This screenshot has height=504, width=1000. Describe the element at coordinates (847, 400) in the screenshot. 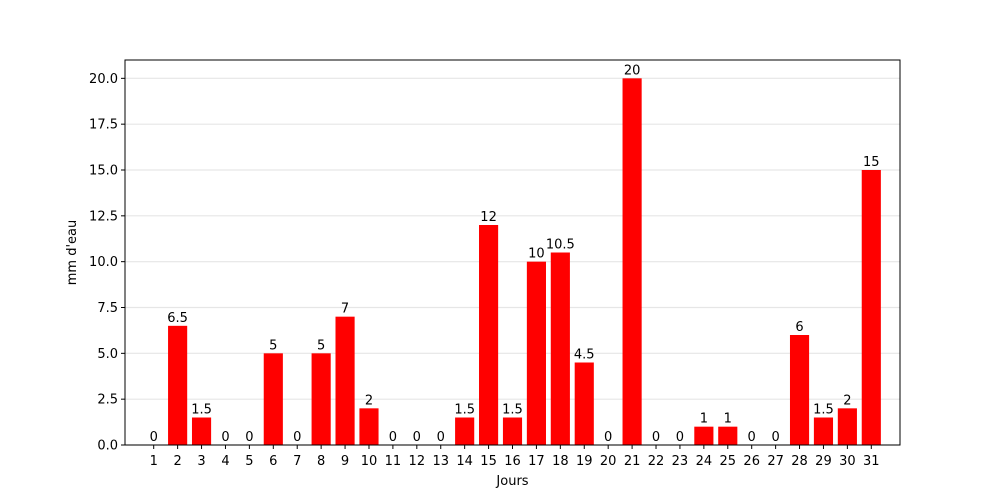

I see `data-label-day-30: 2` at that location.